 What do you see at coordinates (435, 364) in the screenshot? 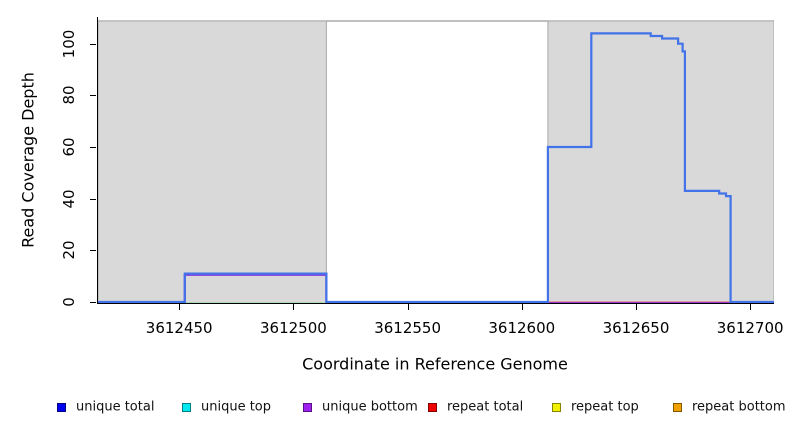
I see `x-axis-title: Coordinate in Reference Genome` at bounding box center [435, 364].